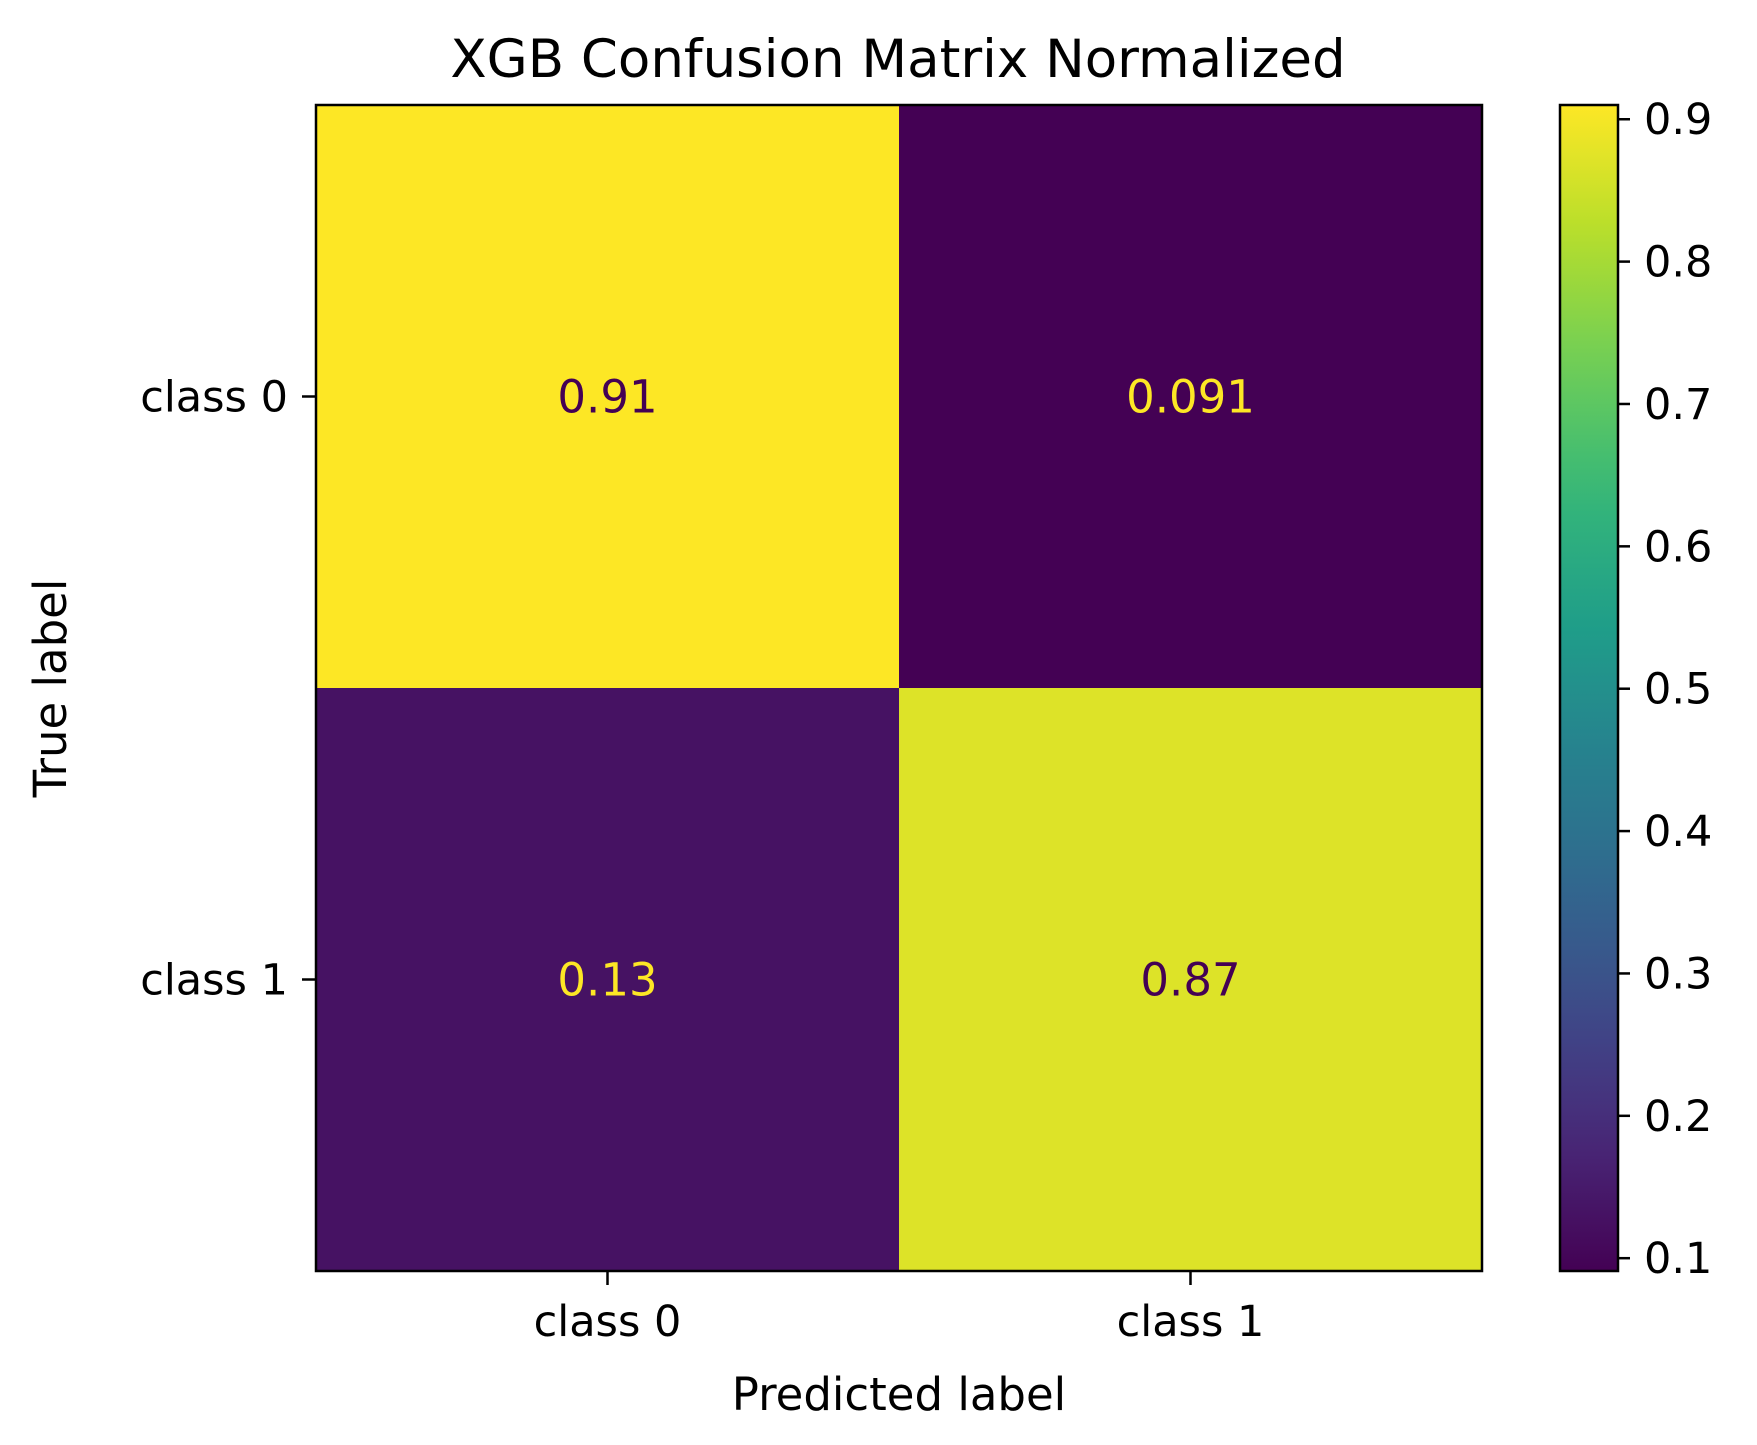  What do you see at coordinates (1589, 688) in the screenshot?
I see `colorbar-gradient` at bounding box center [1589, 688].